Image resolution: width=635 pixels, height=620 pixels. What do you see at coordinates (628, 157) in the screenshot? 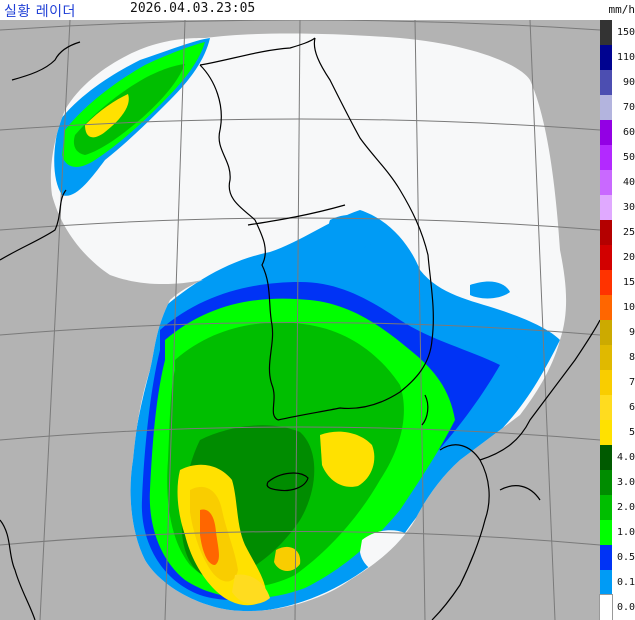
I see `legend-label: 50` at bounding box center [628, 157].